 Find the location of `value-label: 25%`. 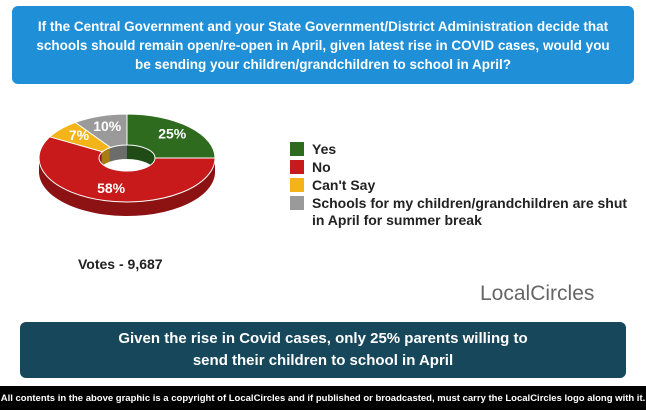

value-label: 25% is located at coordinates (172, 134).